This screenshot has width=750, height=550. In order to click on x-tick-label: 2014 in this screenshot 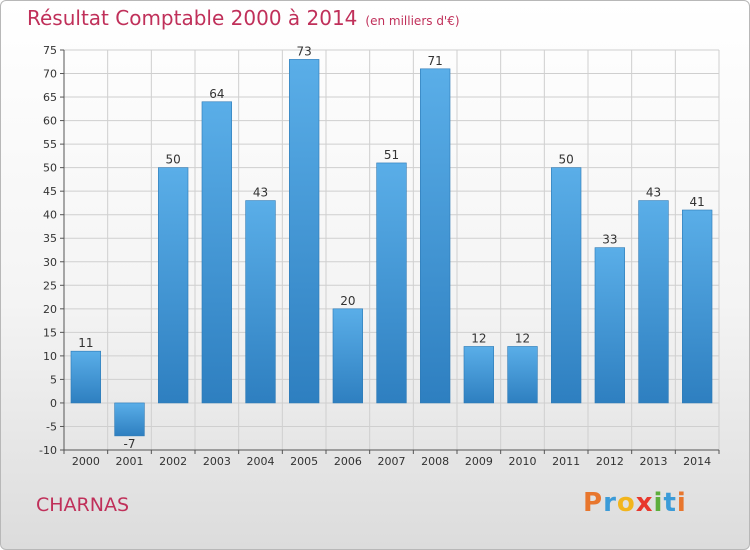, I will do `click(697, 461)`.